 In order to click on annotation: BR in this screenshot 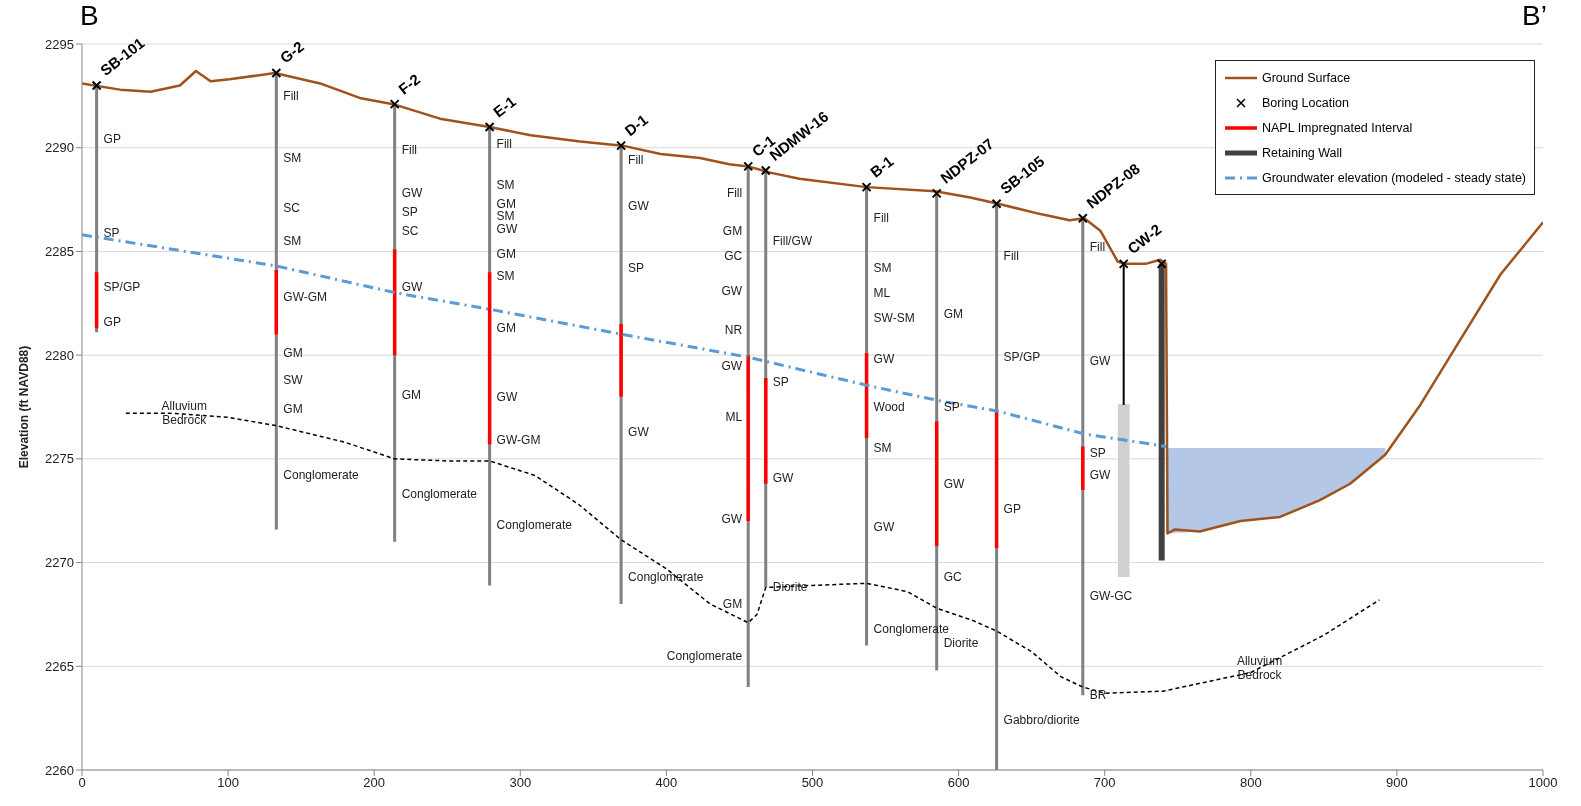, I will do `click(1098, 695)`.